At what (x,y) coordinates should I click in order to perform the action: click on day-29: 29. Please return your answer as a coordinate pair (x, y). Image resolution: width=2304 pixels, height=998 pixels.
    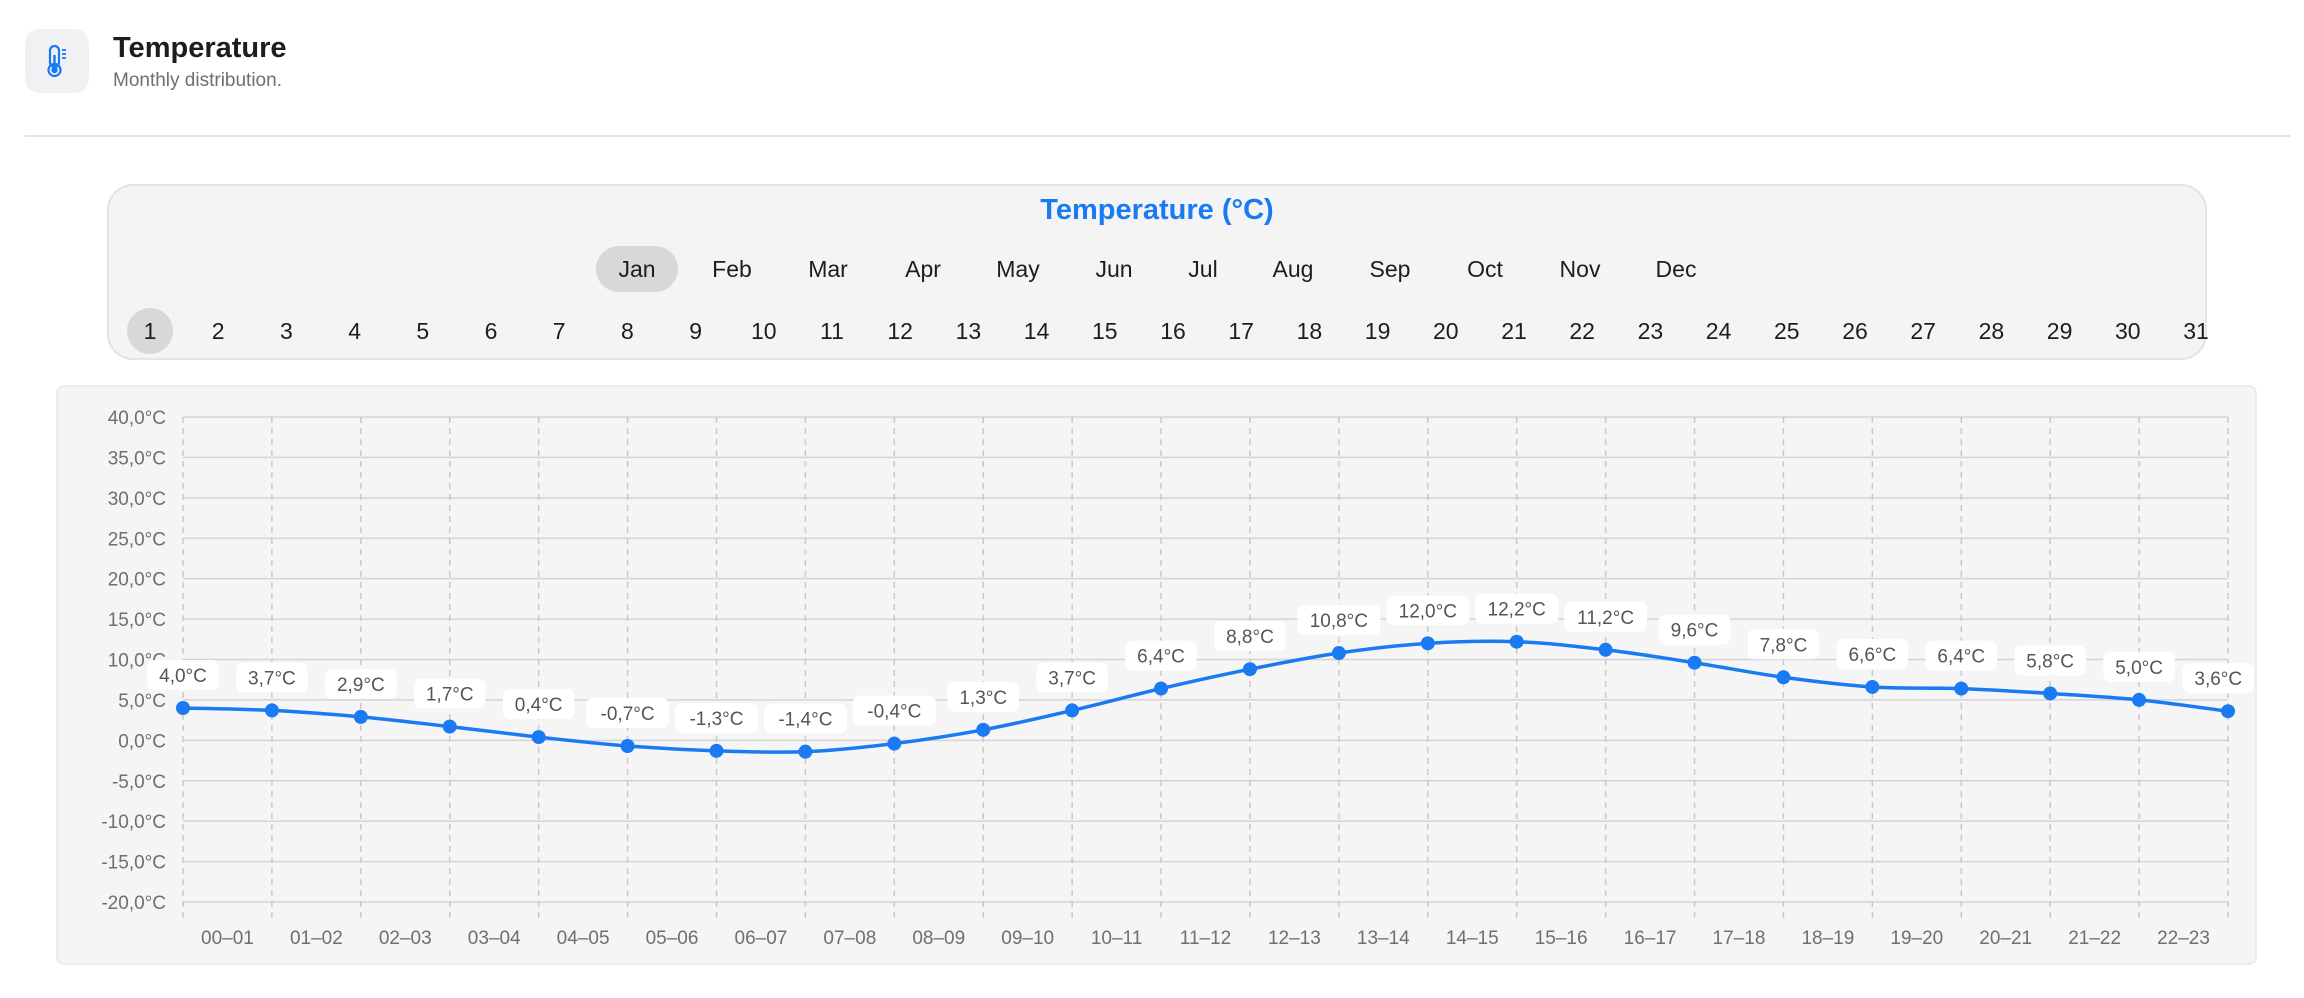
    Looking at the image, I should click on (2059, 331).